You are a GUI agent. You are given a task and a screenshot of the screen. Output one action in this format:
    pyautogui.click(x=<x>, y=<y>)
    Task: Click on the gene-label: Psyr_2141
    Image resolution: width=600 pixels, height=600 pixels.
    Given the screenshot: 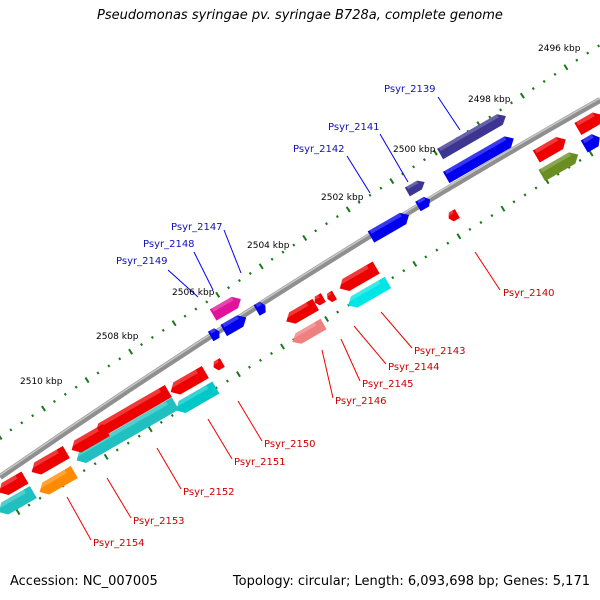 What is the action you would take?
    pyautogui.click(x=354, y=127)
    